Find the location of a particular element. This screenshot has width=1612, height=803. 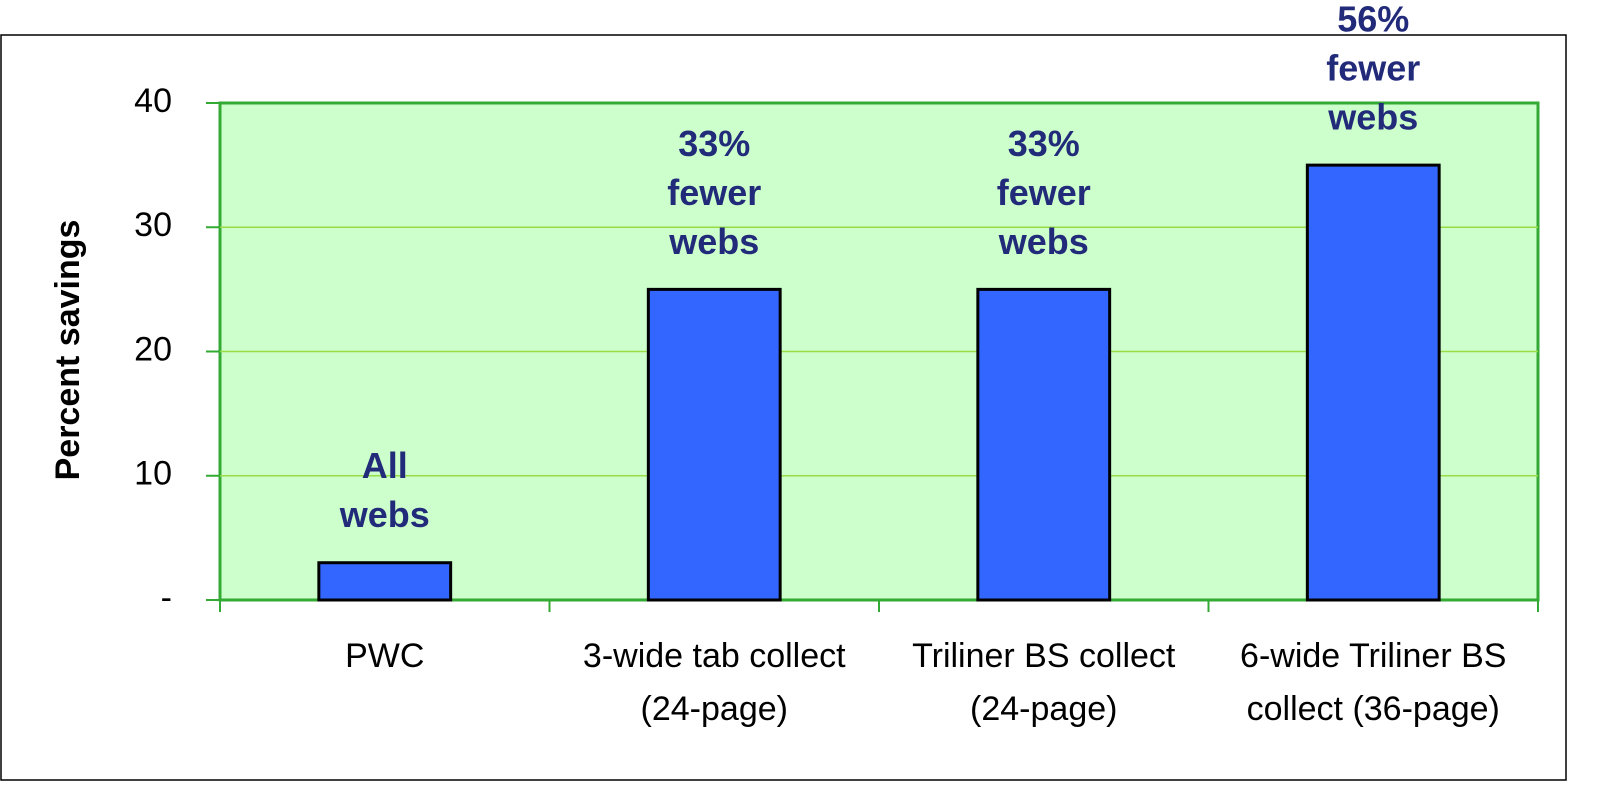

x-tick-label: 3-wide tab collect is located at coordinates (714, 656).